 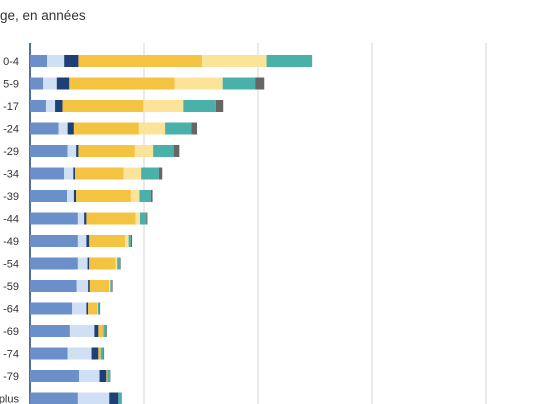 What do you see at coordinates (11, 265) in the screenshot?
I see `category-label-9: -54` at bounding box center [11, 265].